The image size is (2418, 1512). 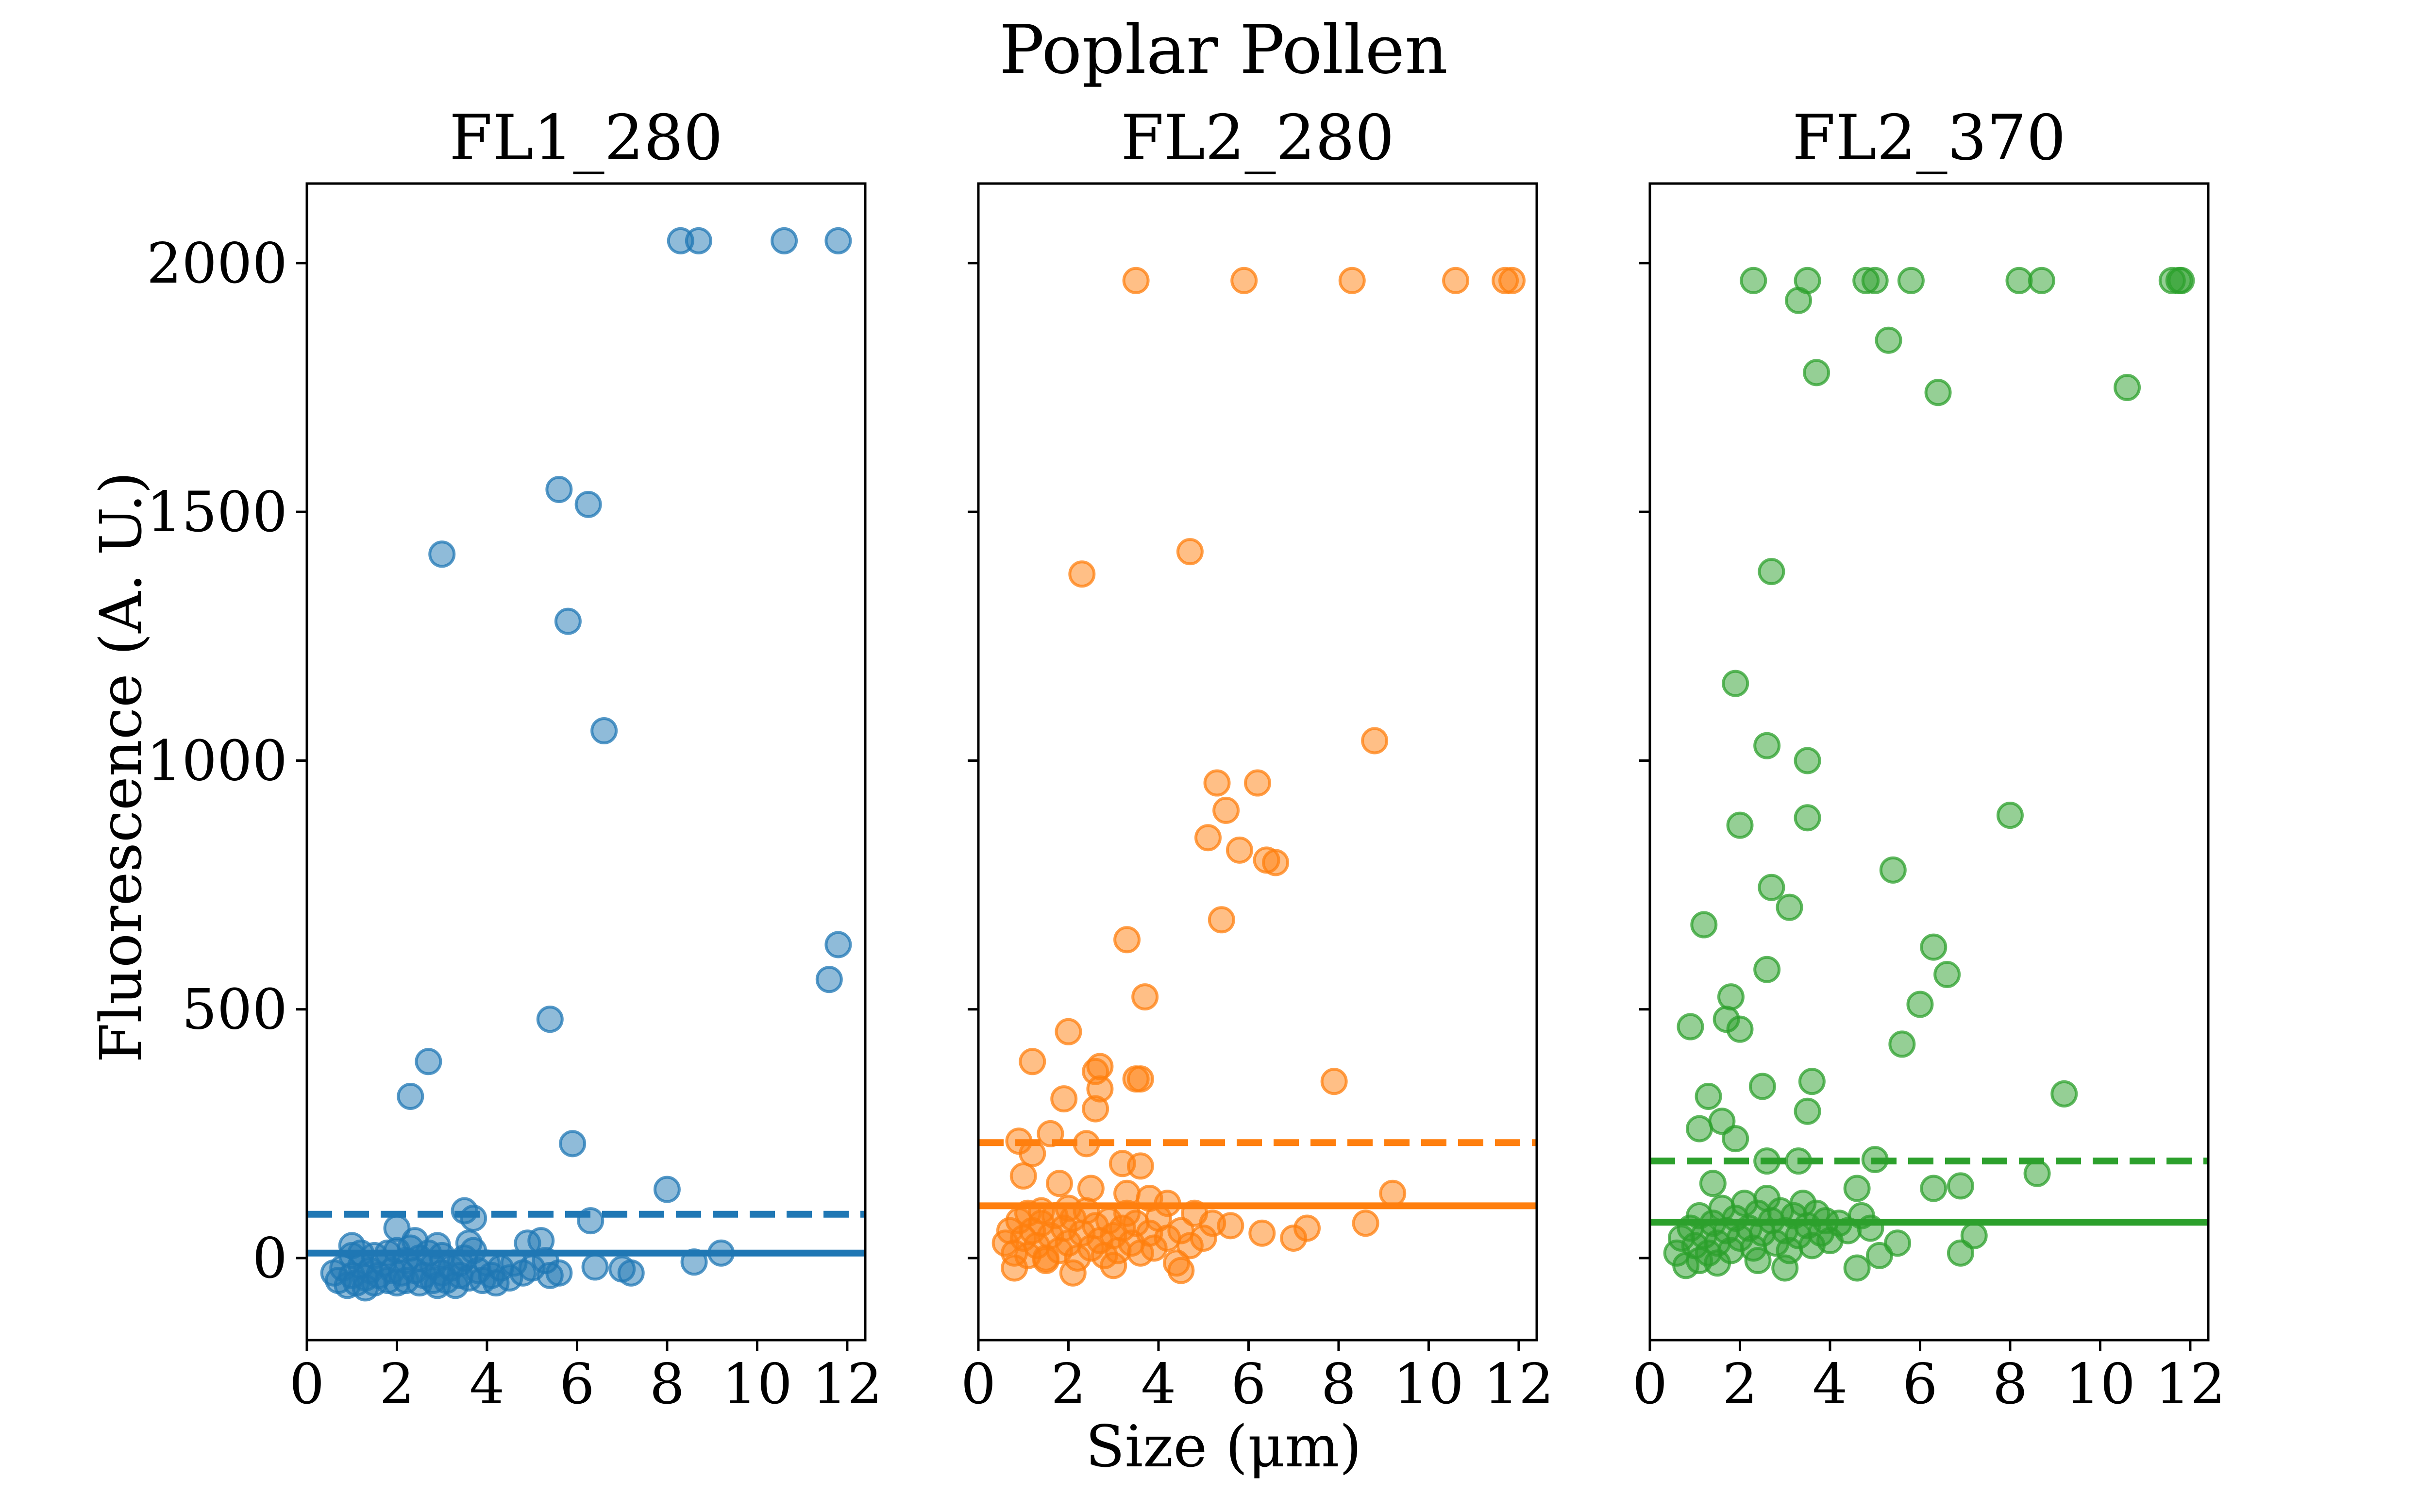 What do you see at coordinates (217, 760) in the screenshot?
I see `y-tick-label: 1000` at bounding box center [217, 760].